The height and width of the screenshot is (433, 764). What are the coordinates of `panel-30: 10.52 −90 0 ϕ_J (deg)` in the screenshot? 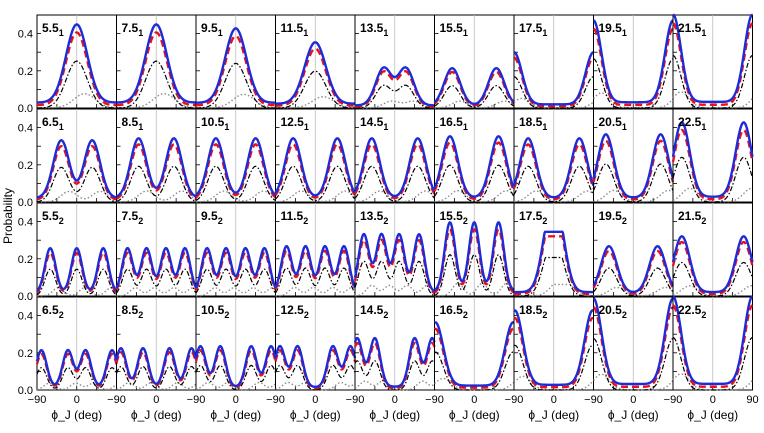 It's located at (232, 359).